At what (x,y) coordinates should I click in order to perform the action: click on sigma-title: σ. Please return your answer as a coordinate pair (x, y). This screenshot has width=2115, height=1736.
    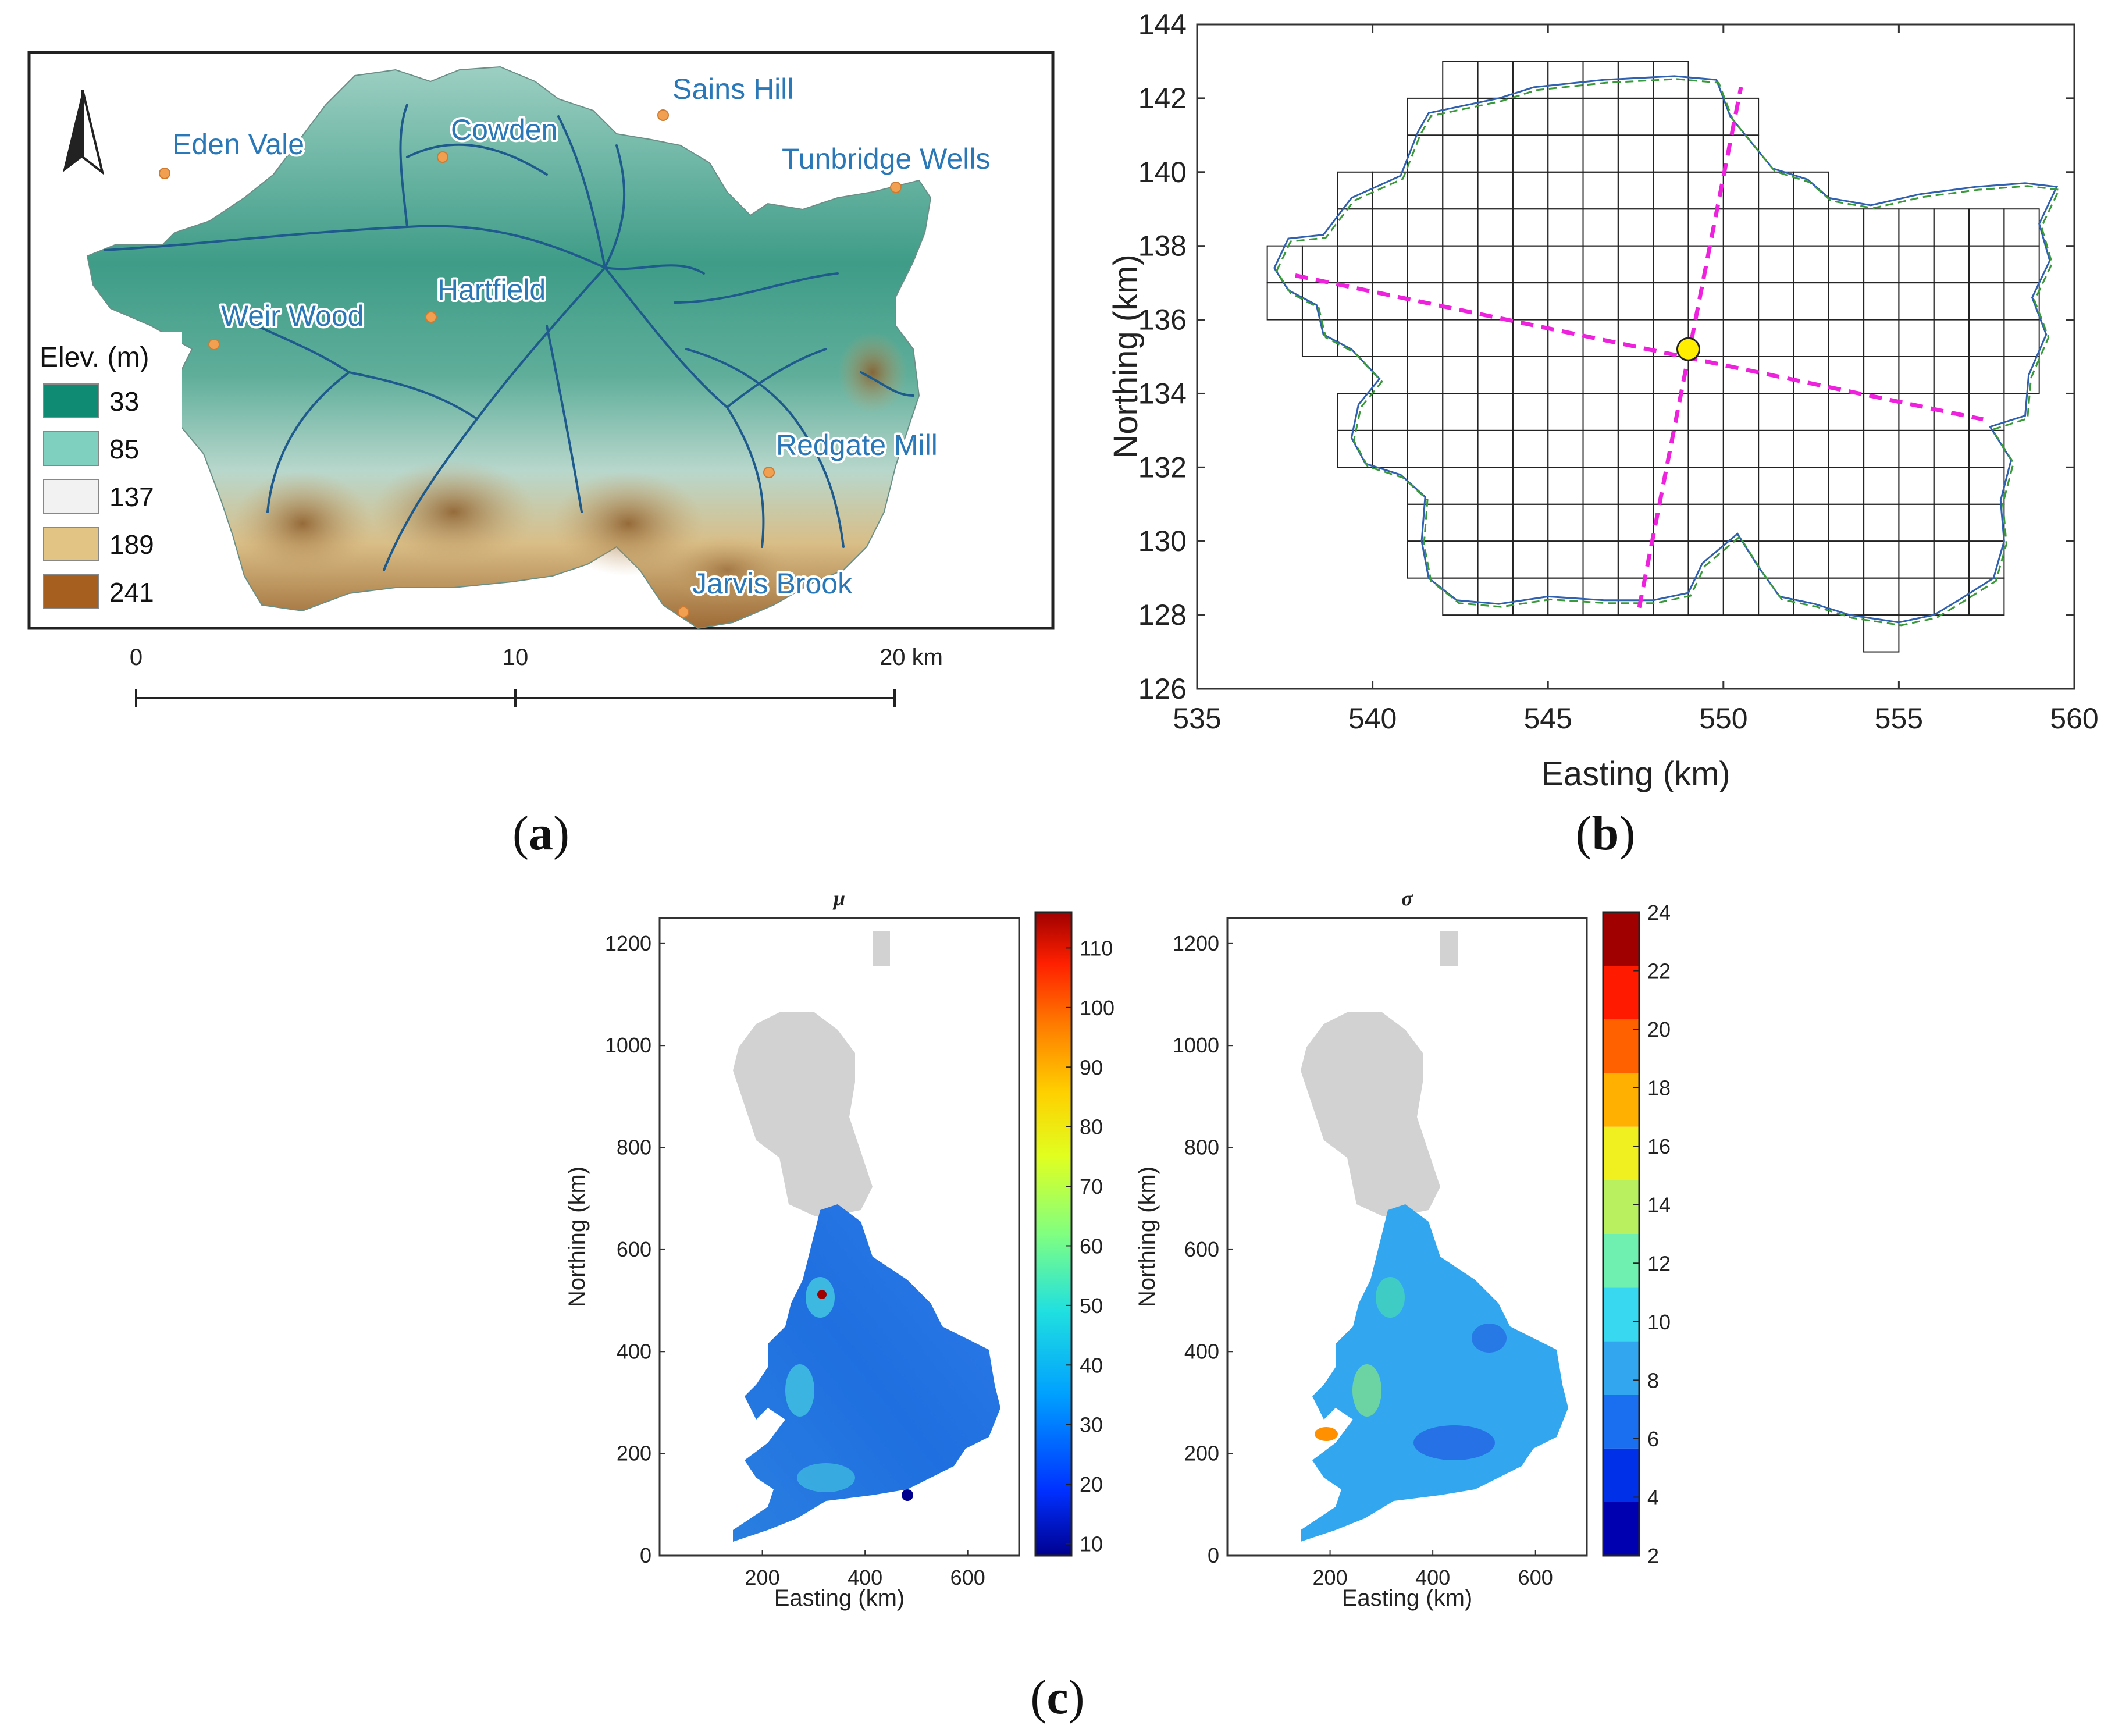
    Looking at the image, I should click on (1407, 899).